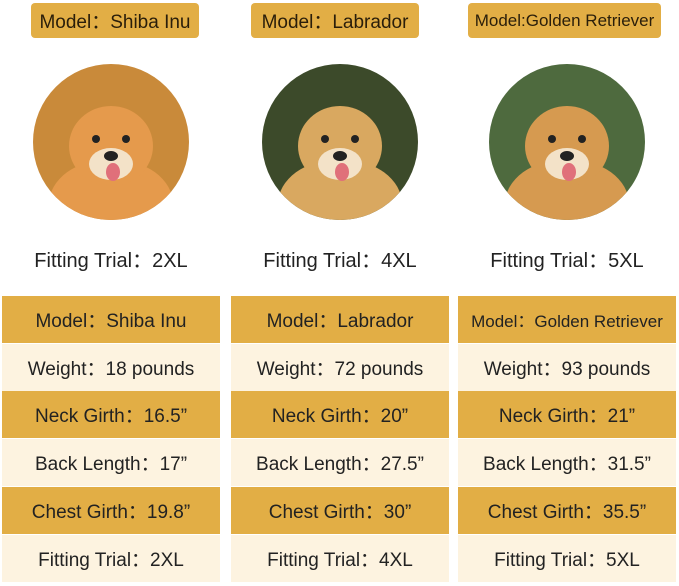 Image resolution: width=679 pixels, height=586 pixels. Describe the element at coordinates (340, 261) in the screenshot. I see `fitting-trial-label: Fitting Trial：4XL` at that location.